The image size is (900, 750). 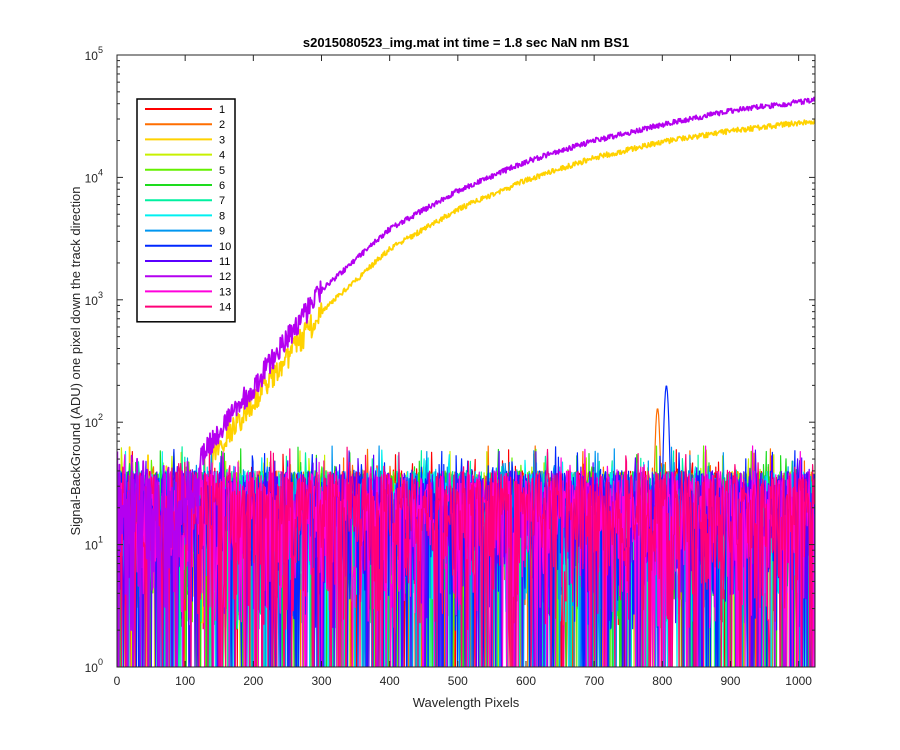 I want to click on legend-label: 12, so click(x=225, y=277).